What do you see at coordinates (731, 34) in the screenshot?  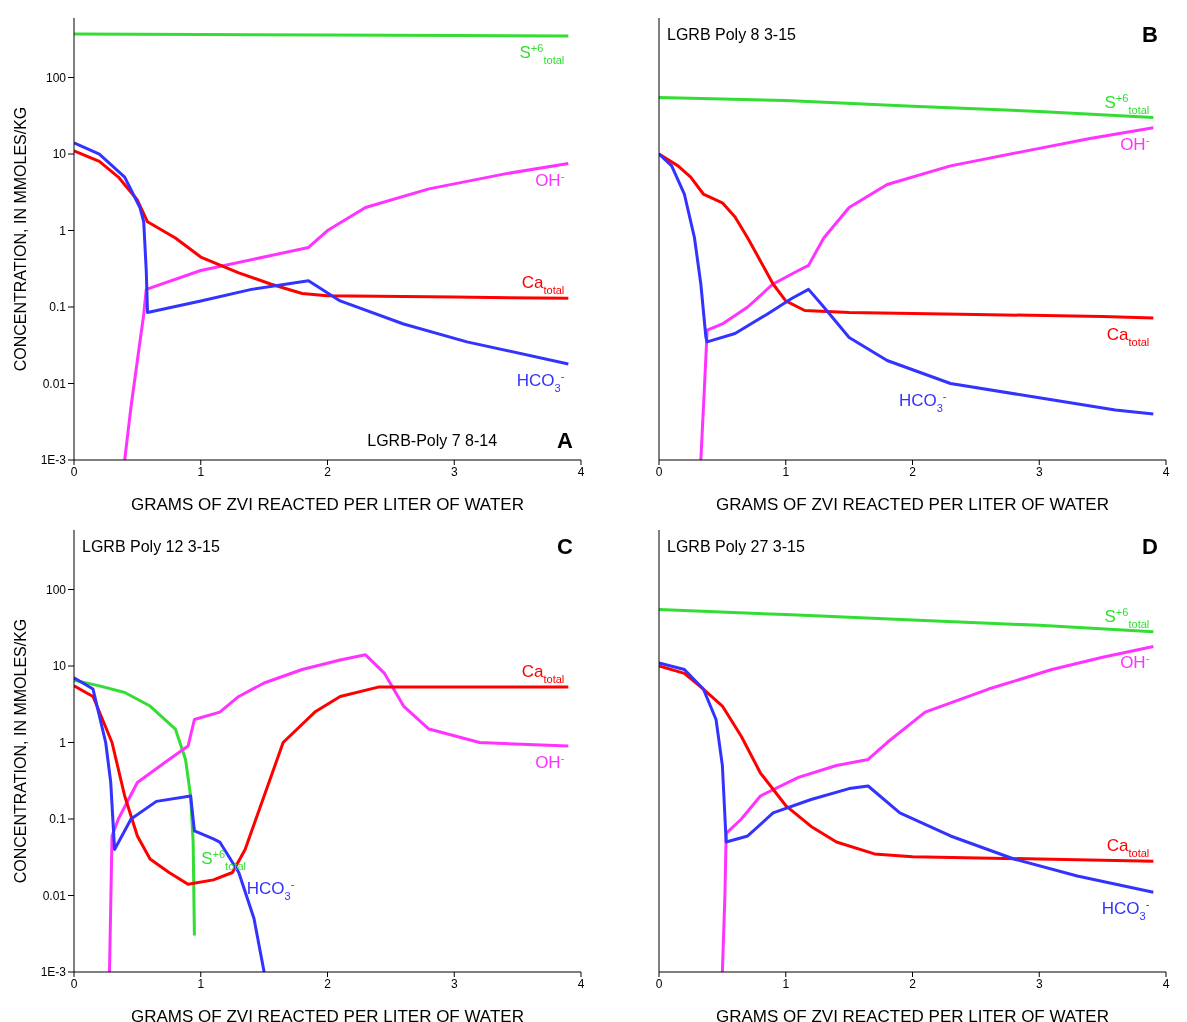 I see `annotation: LGRB Poly 8 3-15` at bounding box center [731, 34].